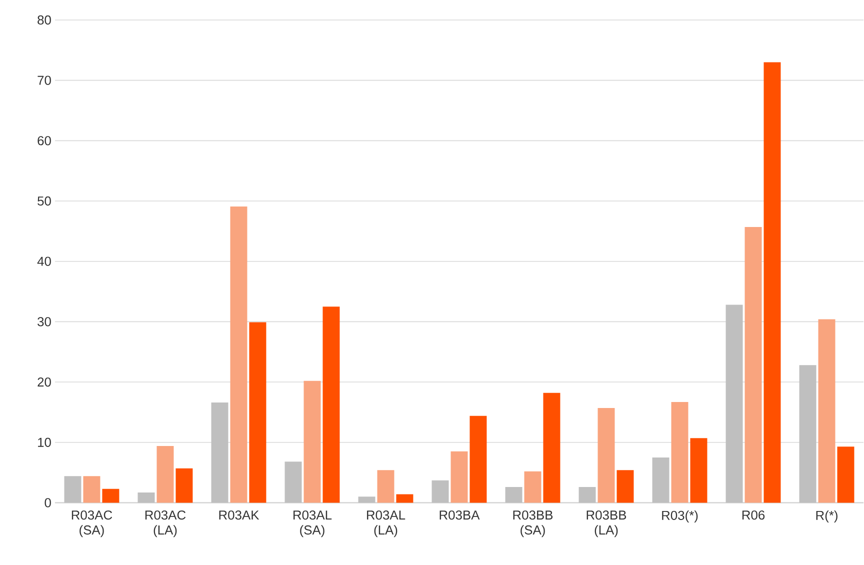  Describe the element at coordinates (44, 141) in the screenshot. I see `y-tick-label: 60` at that location.